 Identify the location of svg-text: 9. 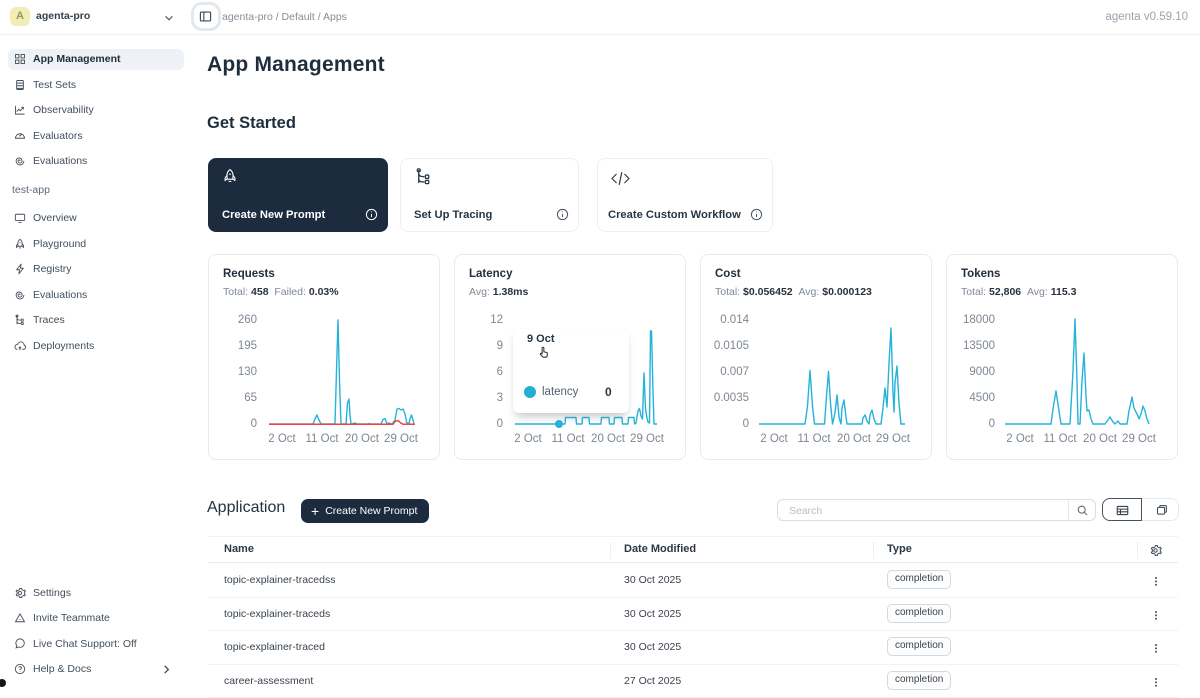
(500, 346).